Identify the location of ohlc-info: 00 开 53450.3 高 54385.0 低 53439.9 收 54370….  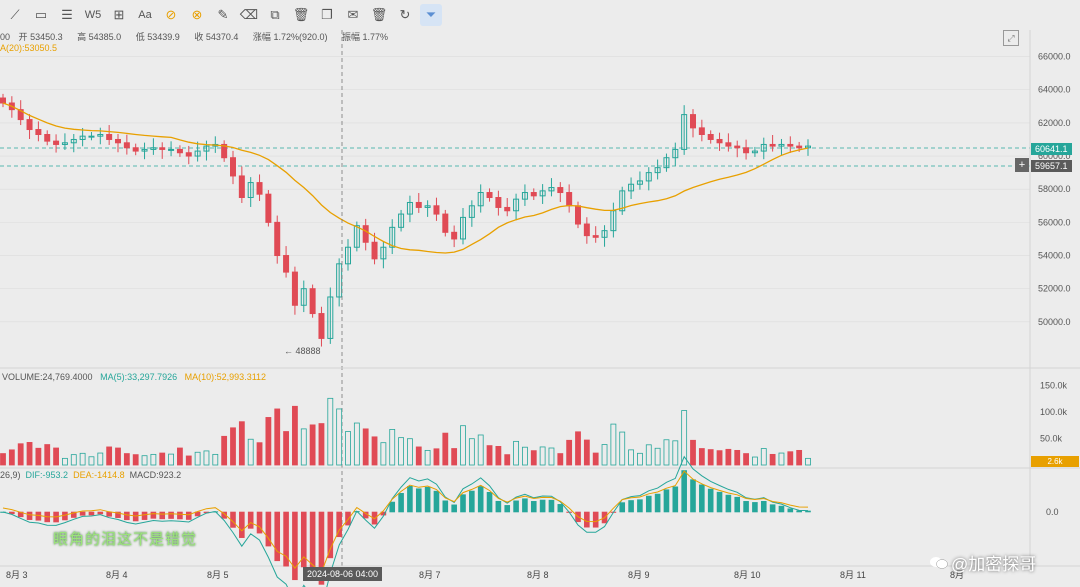
(200, 36).